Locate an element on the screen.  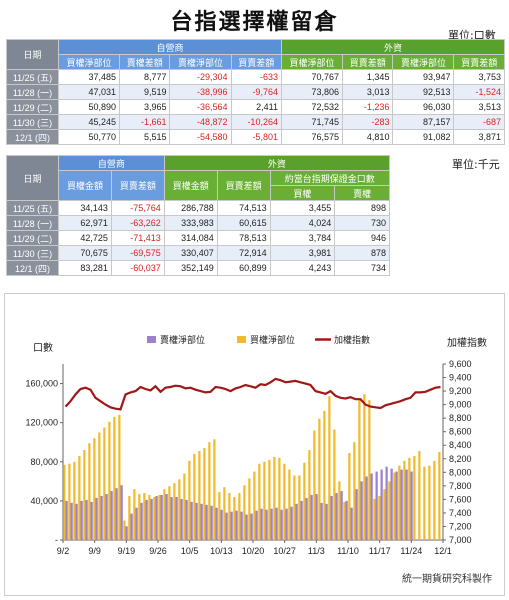
date-cell: 12/1 (四) is located at coordinates (32, 268).